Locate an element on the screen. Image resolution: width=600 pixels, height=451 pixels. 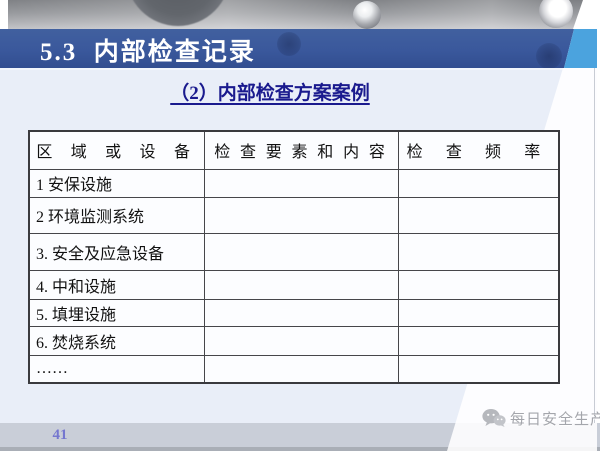
cell-area: 4. 中和设施 is located at coordinates (116, 284).